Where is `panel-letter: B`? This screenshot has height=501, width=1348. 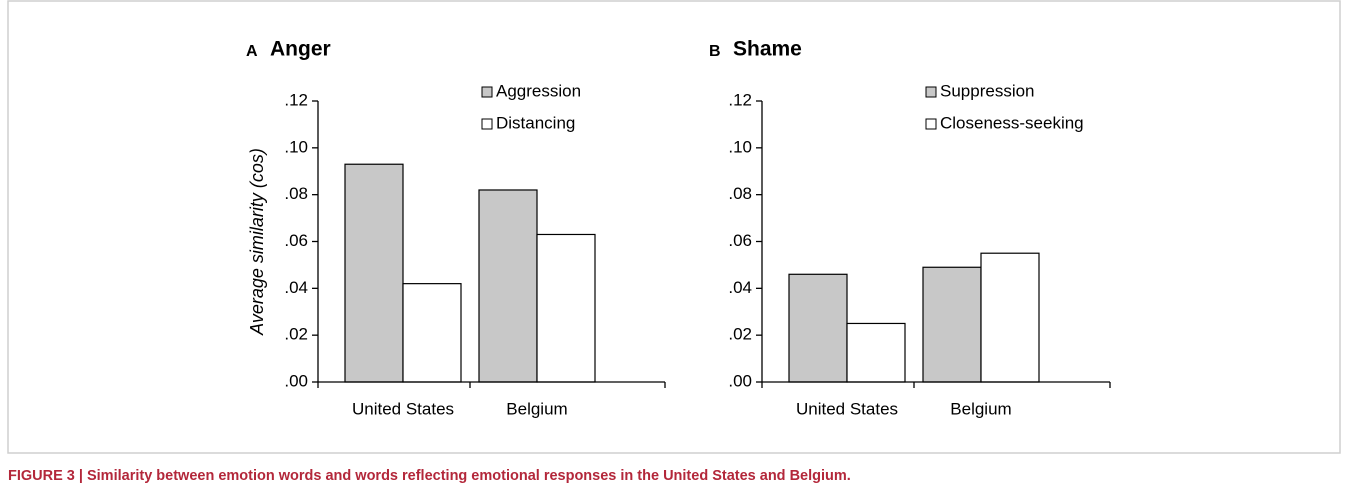
panel-letter: B is located at coordinates (715, 51).